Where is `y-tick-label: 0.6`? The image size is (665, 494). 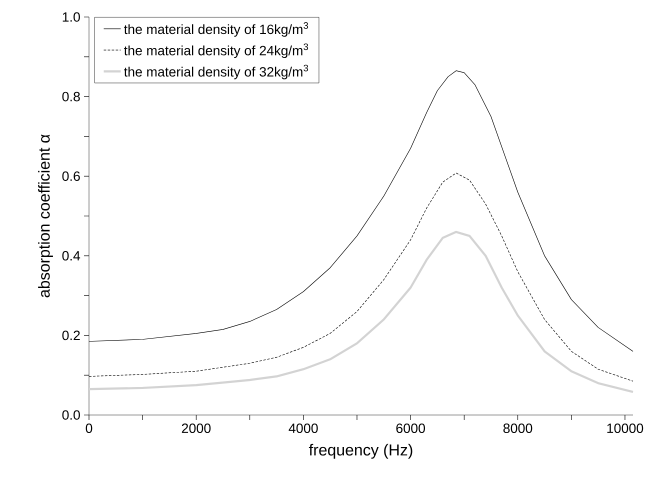 y-tick-label: 0.6 is located at coordinates (71, 176).